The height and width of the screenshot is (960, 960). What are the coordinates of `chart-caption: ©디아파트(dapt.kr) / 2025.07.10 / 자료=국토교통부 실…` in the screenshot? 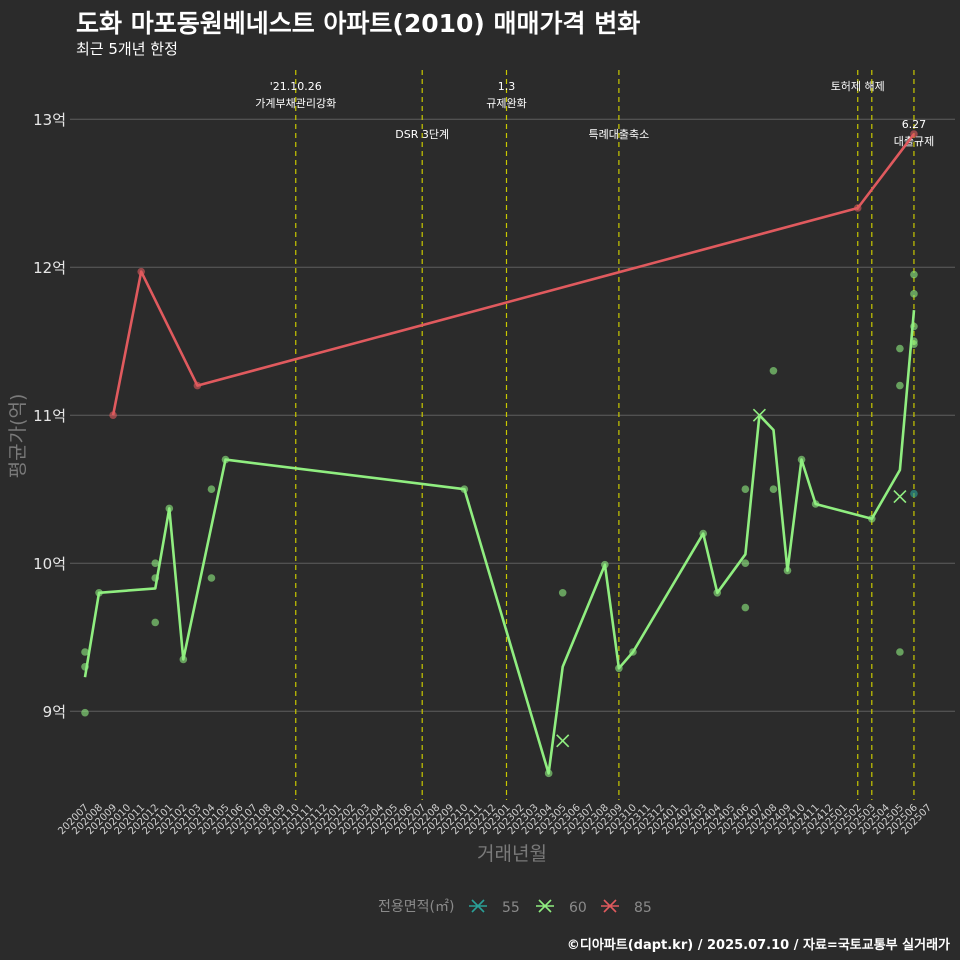 It's located at (758, 945).